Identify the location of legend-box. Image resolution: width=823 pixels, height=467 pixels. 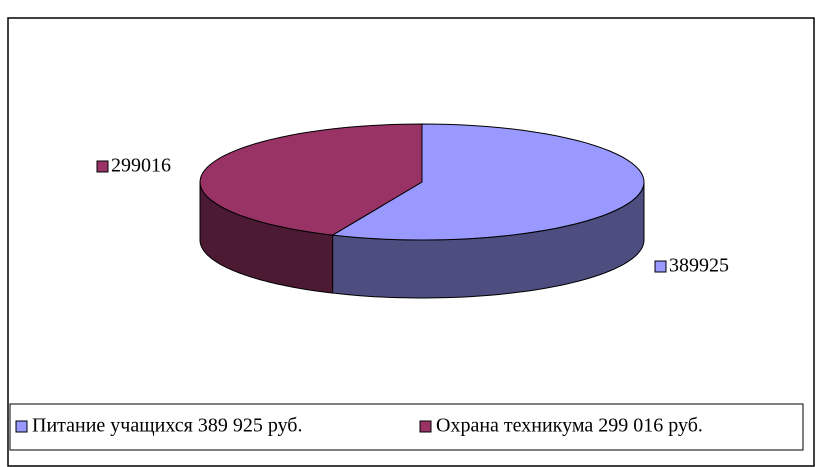
(406, 427).